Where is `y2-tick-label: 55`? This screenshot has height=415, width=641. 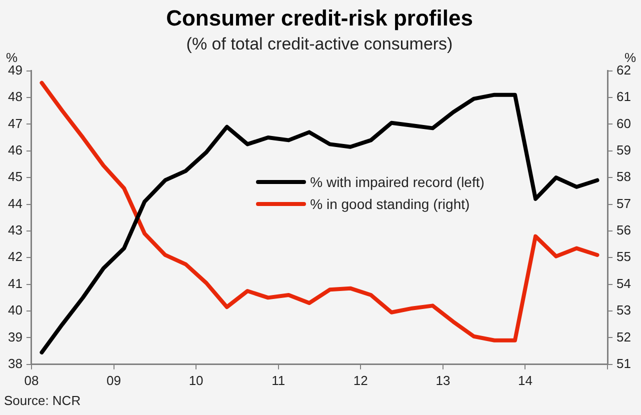
y2-tick-label: 55 is located at coordinates (624, 256).